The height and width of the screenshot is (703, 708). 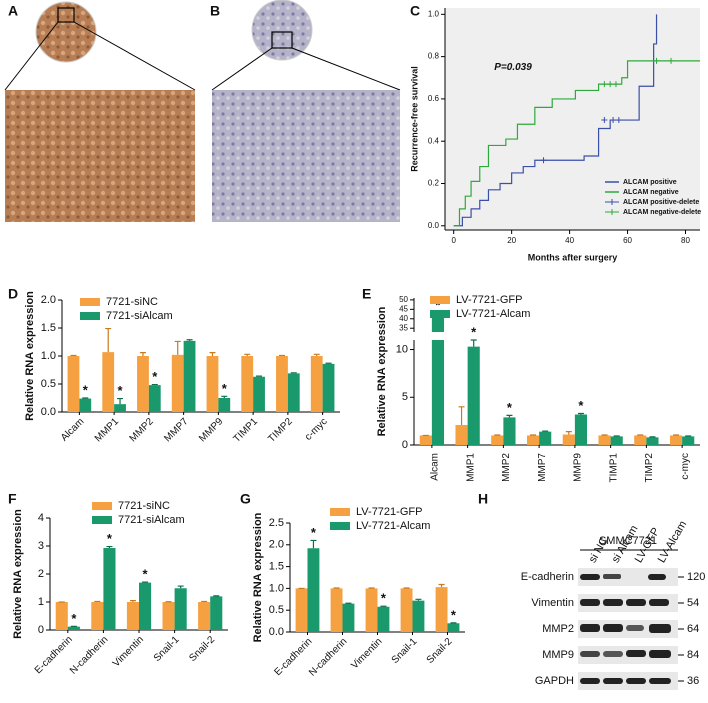 I want to click on y-tick-label: 5, so click(x=405, y=397).